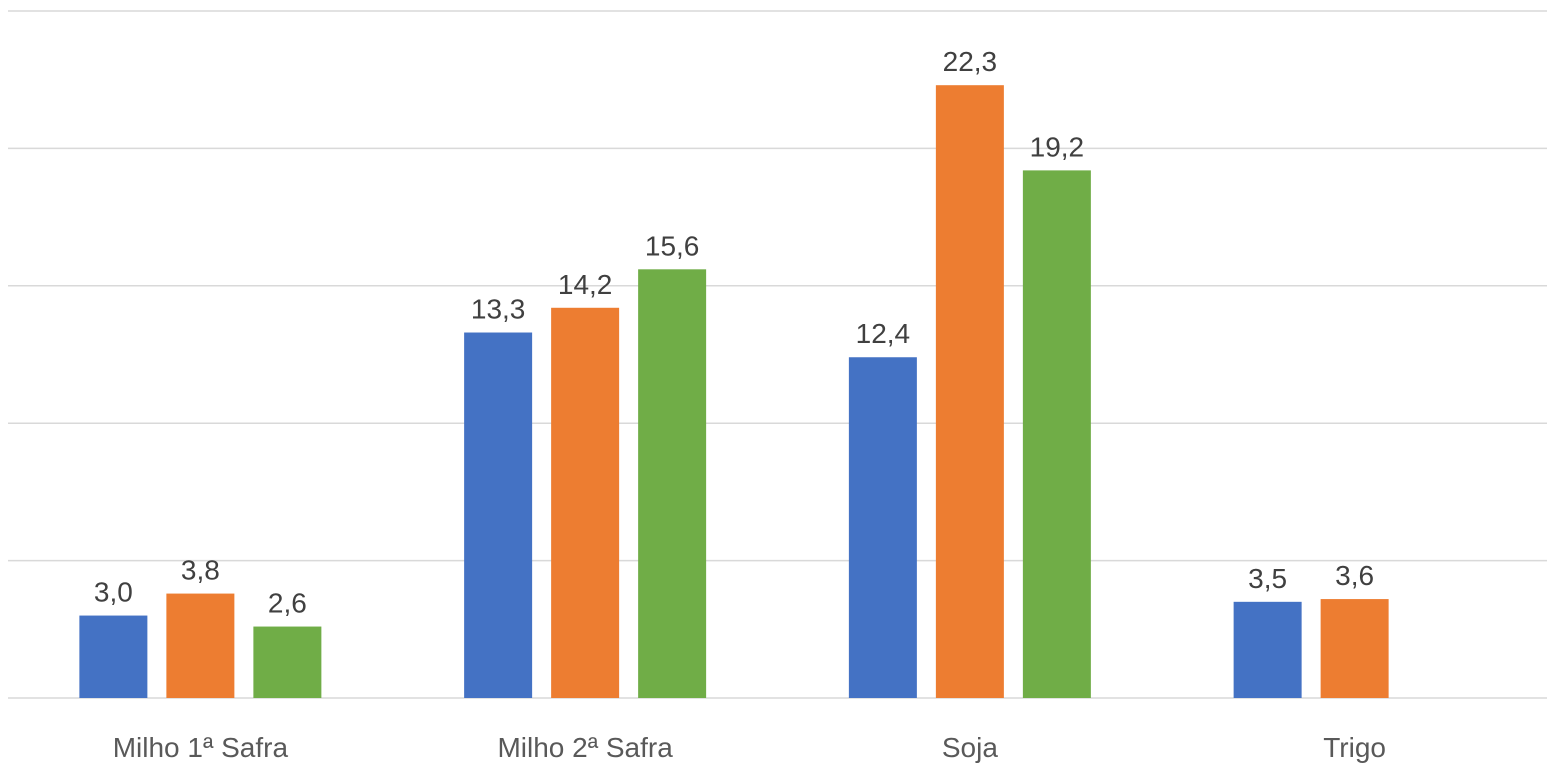 Image resolution: width=1555 pixels, height=763 pixels. What do you see at coordinates (585, 284) in the screenshot?
I see `data-label: 14,2` at bounding box center [585, 284].